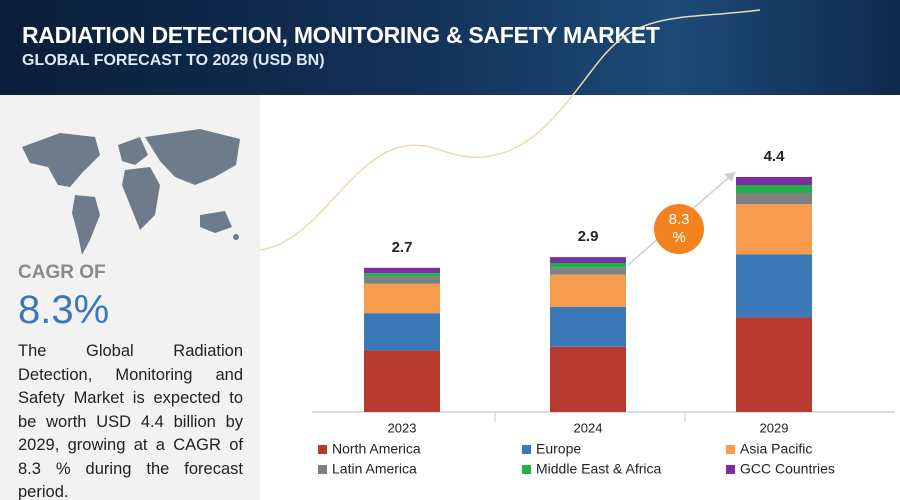 The image size is (900, 500). I want to click on total-label: 2.7, so click(402, 247).